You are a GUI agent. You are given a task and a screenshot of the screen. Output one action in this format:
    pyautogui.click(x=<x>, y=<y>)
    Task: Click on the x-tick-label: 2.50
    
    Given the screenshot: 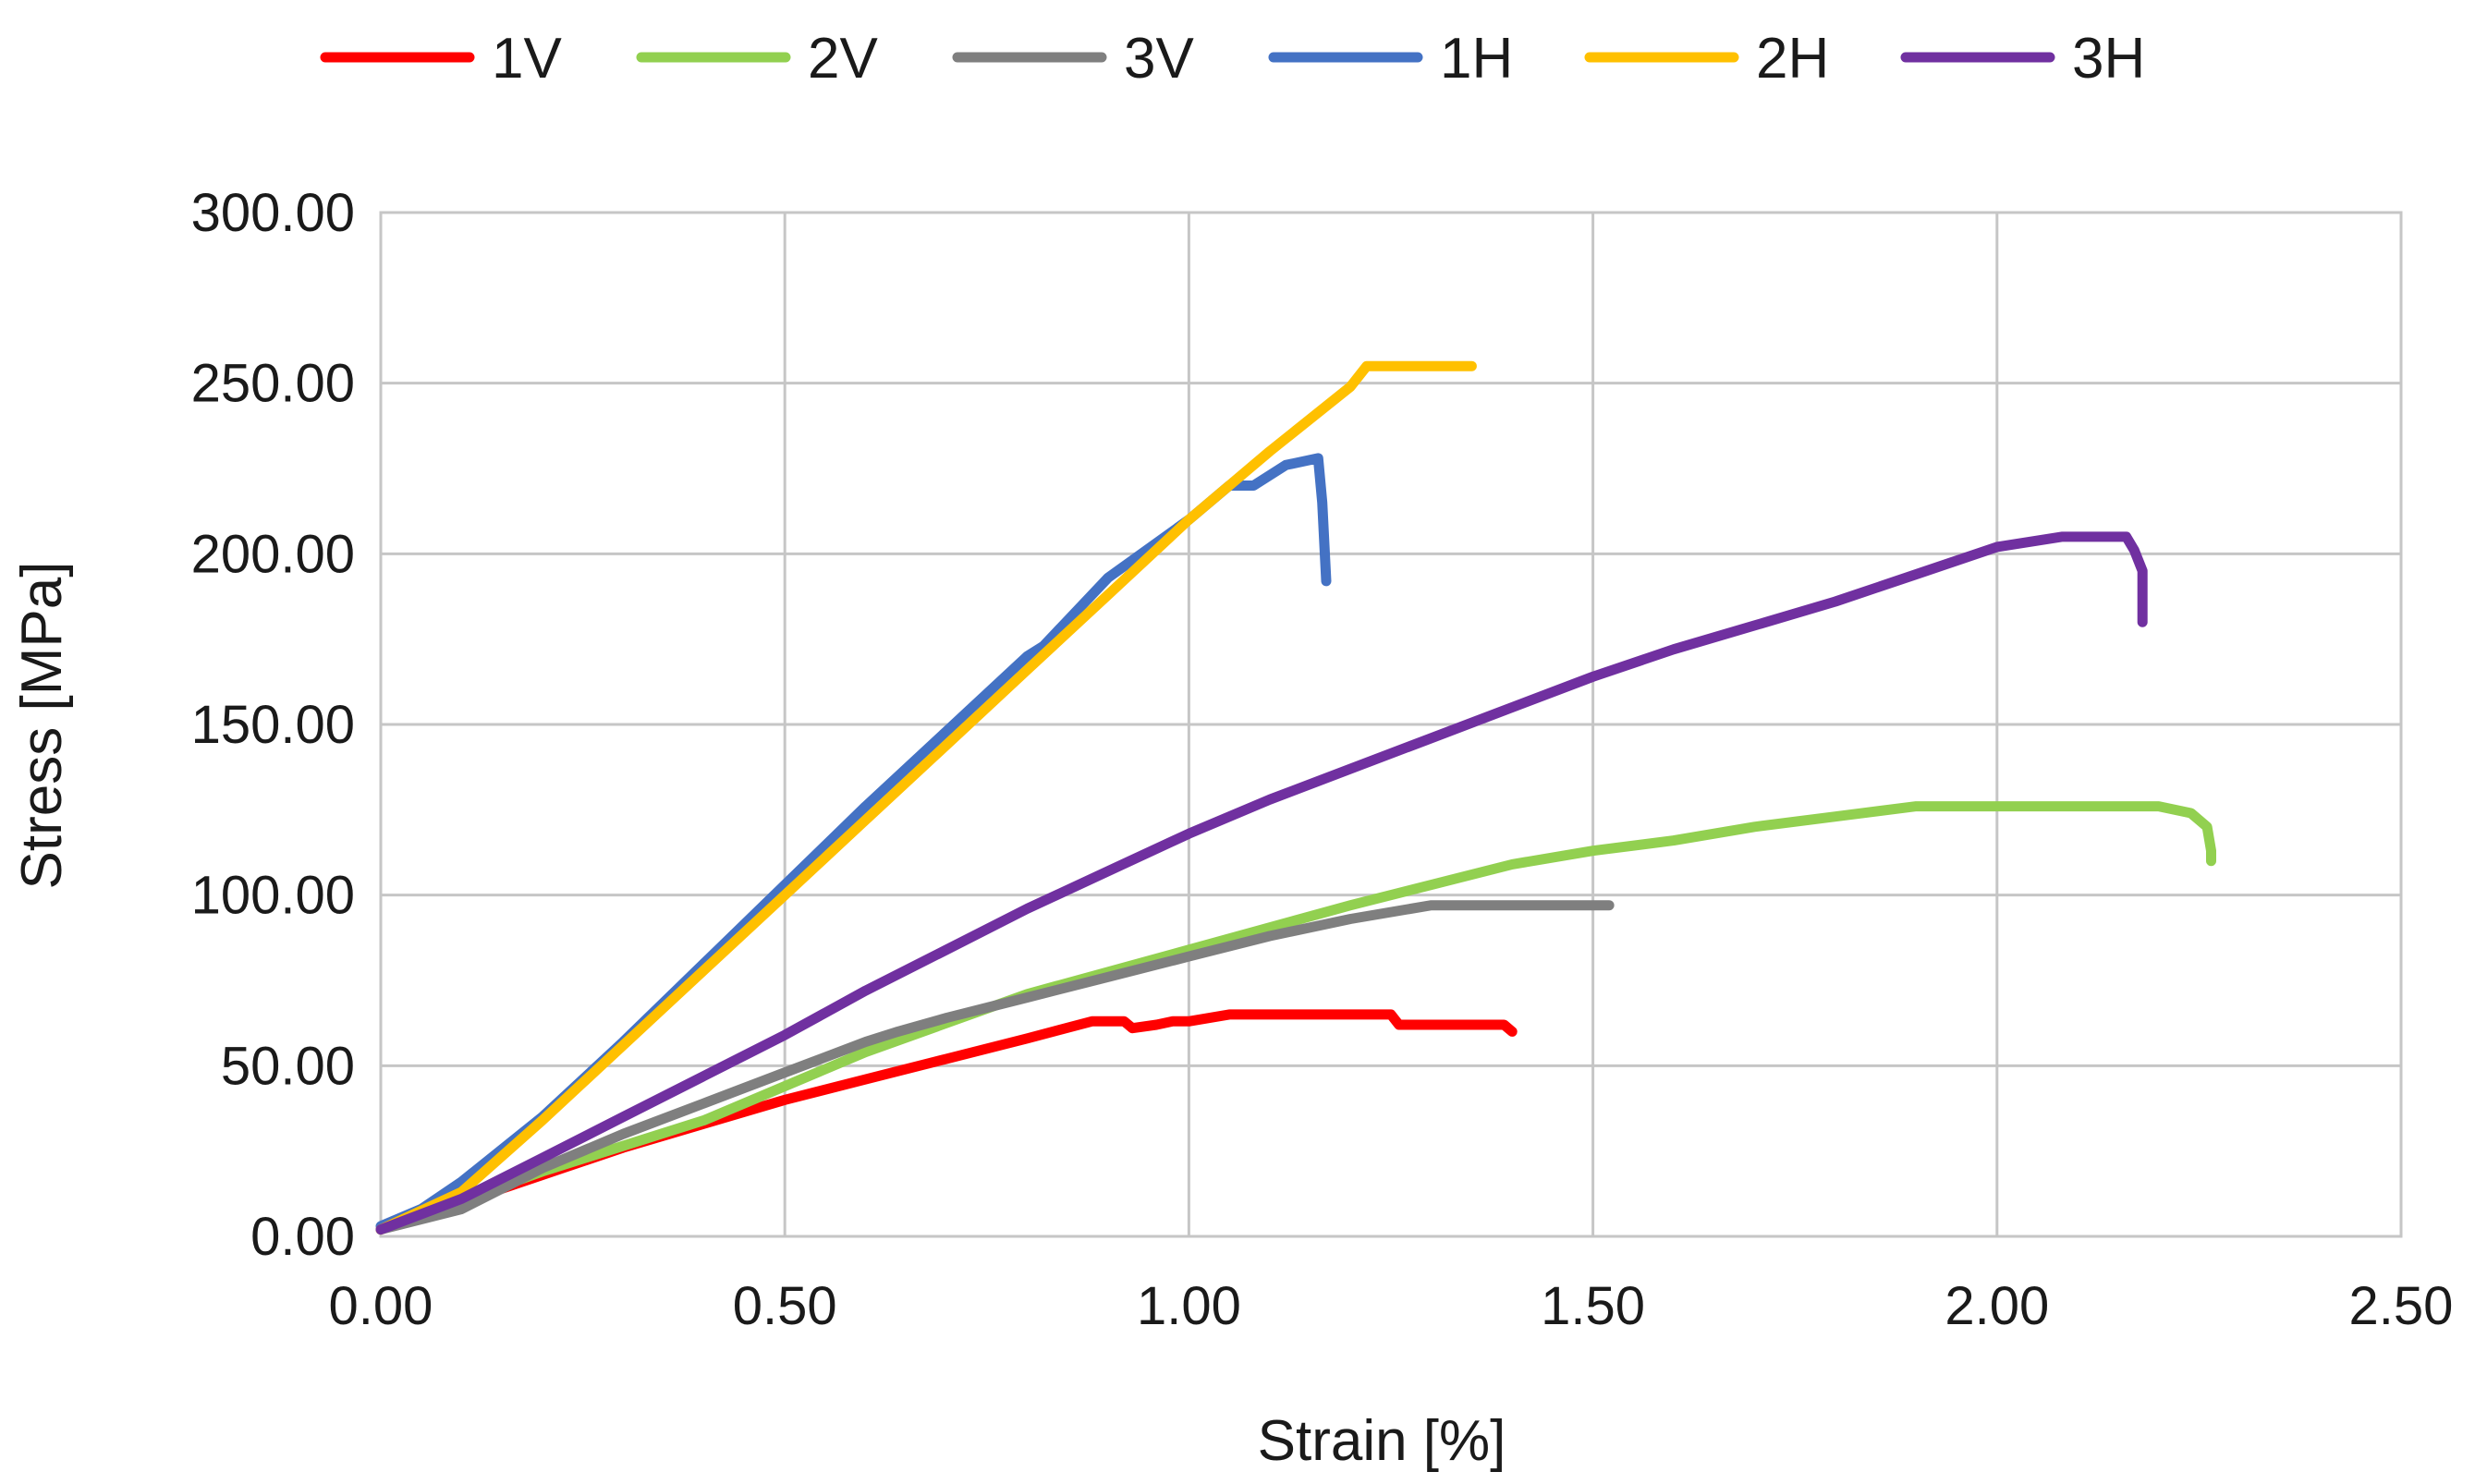 What is the action you would take?
    pyautogui.click(x=2401, y=1306)
    